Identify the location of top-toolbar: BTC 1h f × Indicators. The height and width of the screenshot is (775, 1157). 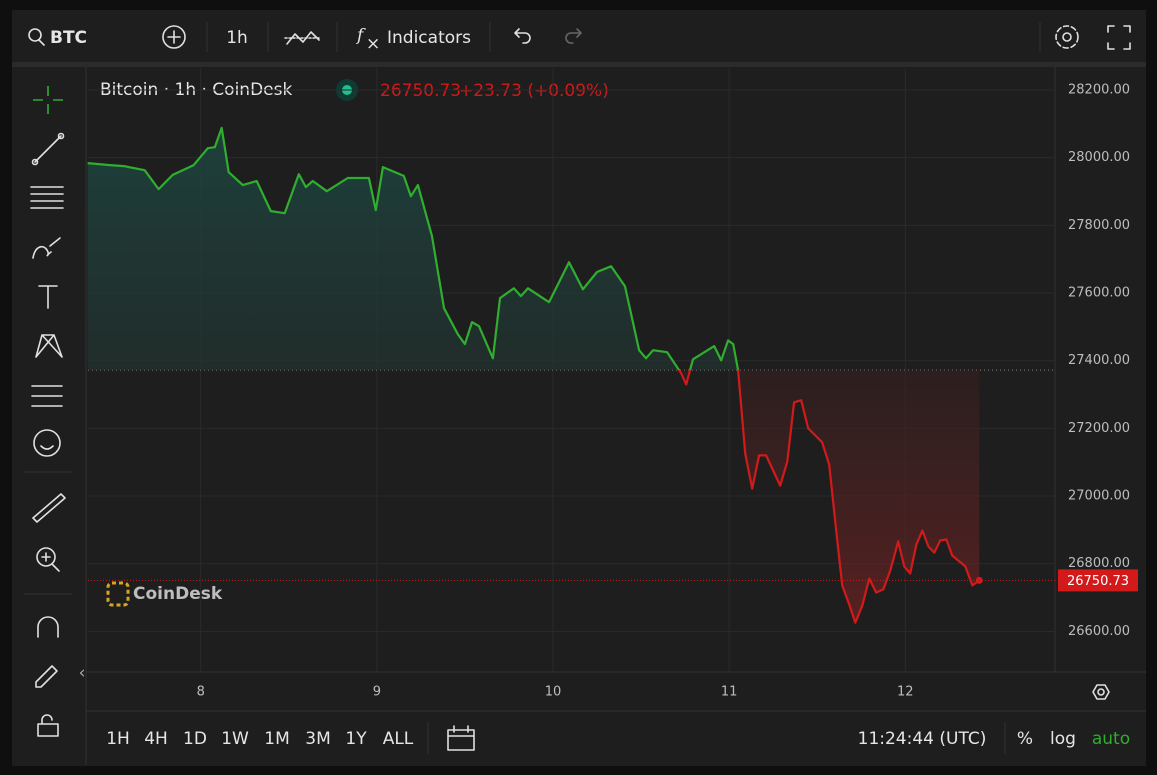
(579, 38).